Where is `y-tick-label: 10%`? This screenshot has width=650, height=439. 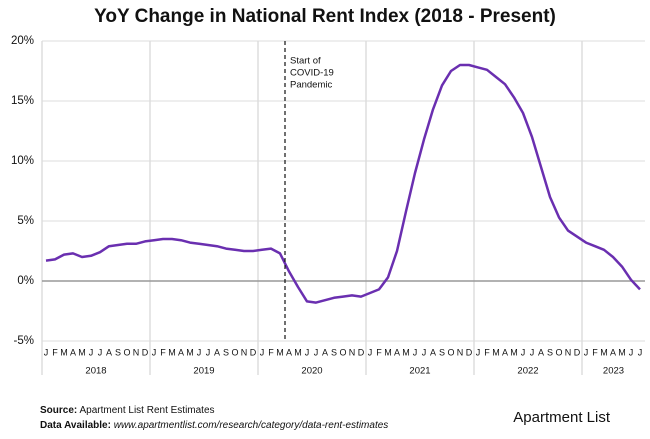 y-tick-label: 10% is located at coordinates (22, 161).